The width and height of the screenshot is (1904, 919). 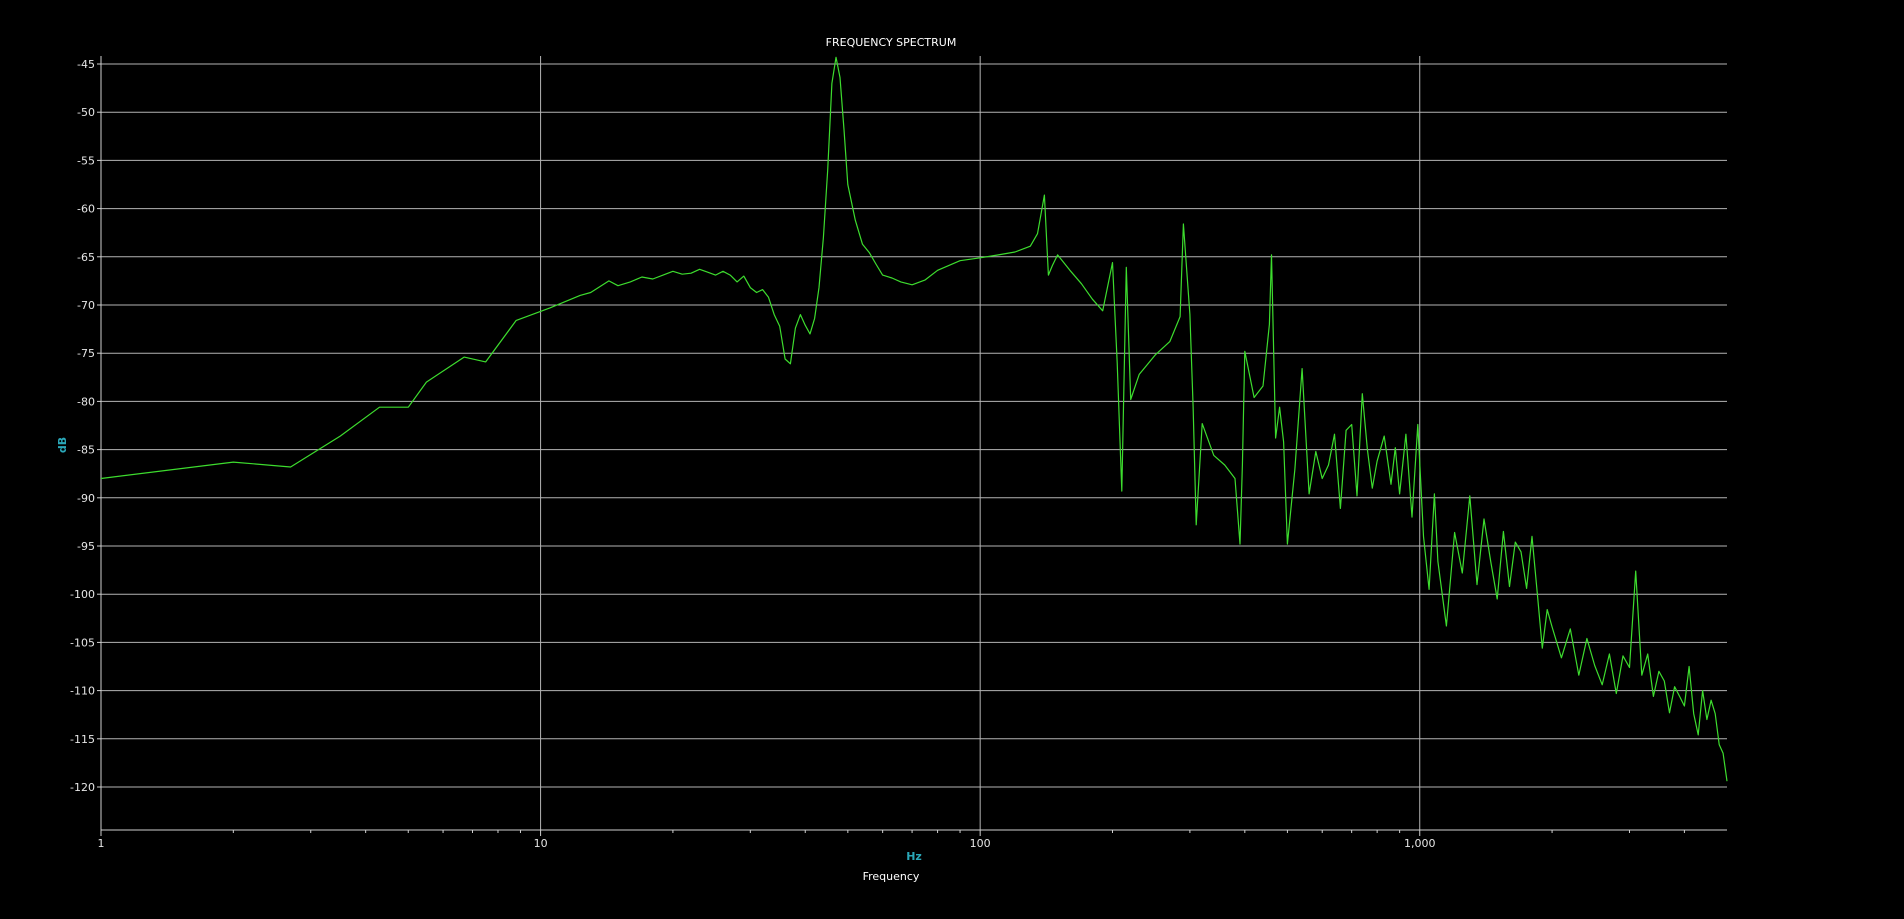 I want to click on y-tick-label: -110, so click(x=82, y=691).